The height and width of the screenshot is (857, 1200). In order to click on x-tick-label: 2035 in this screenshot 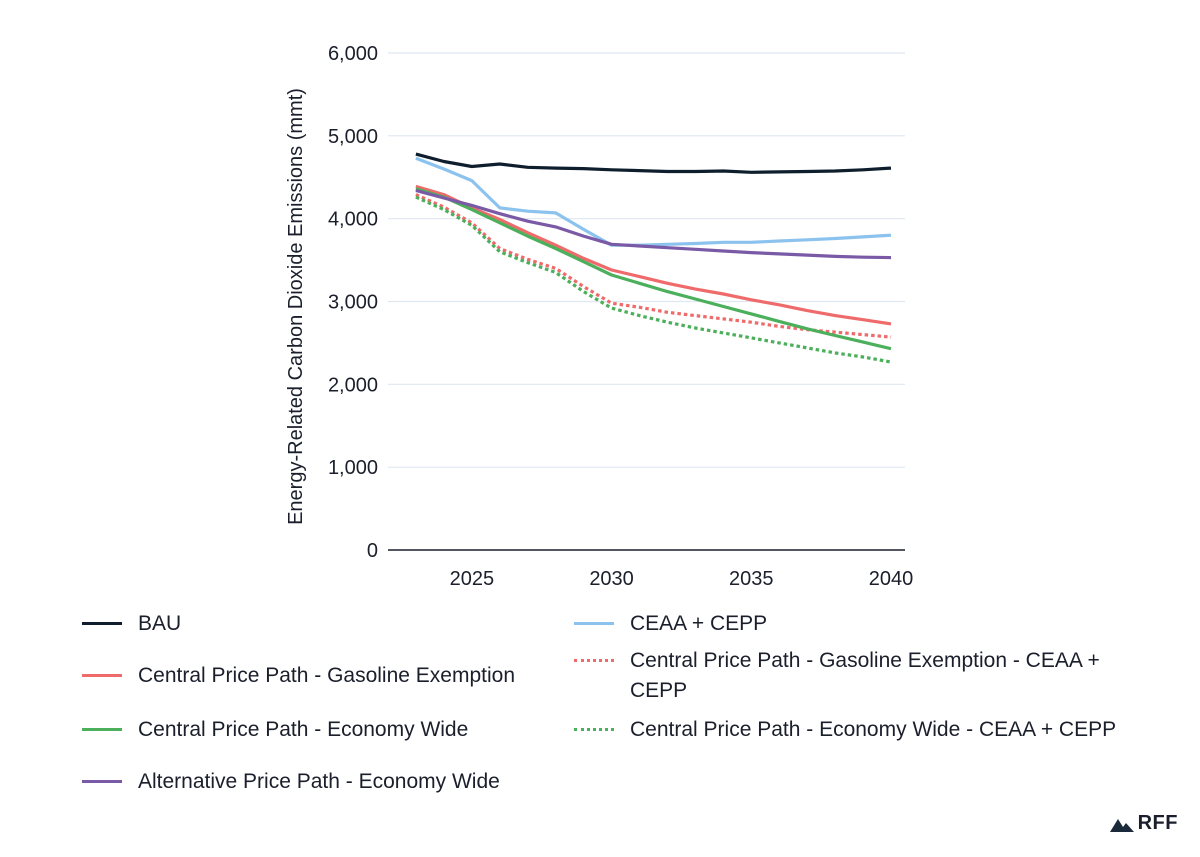, I will do `click(751, 579)`.